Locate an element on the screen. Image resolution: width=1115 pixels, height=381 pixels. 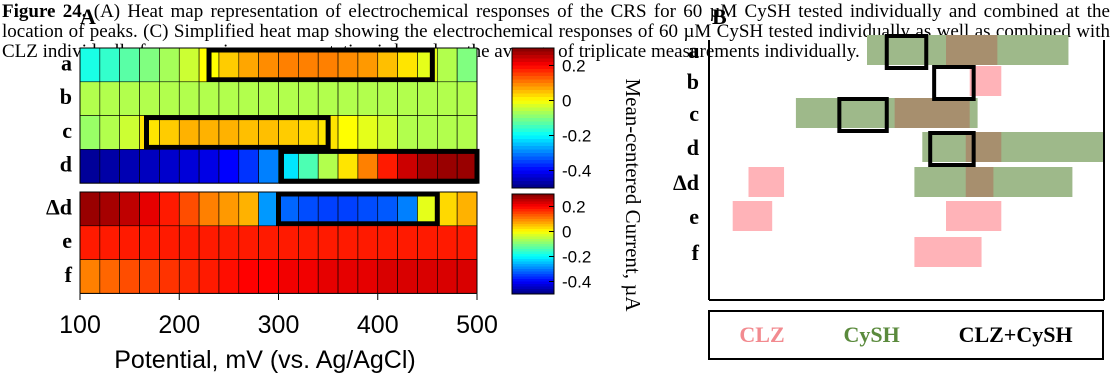
row-label-f: f is located at coordinates (69, 274).